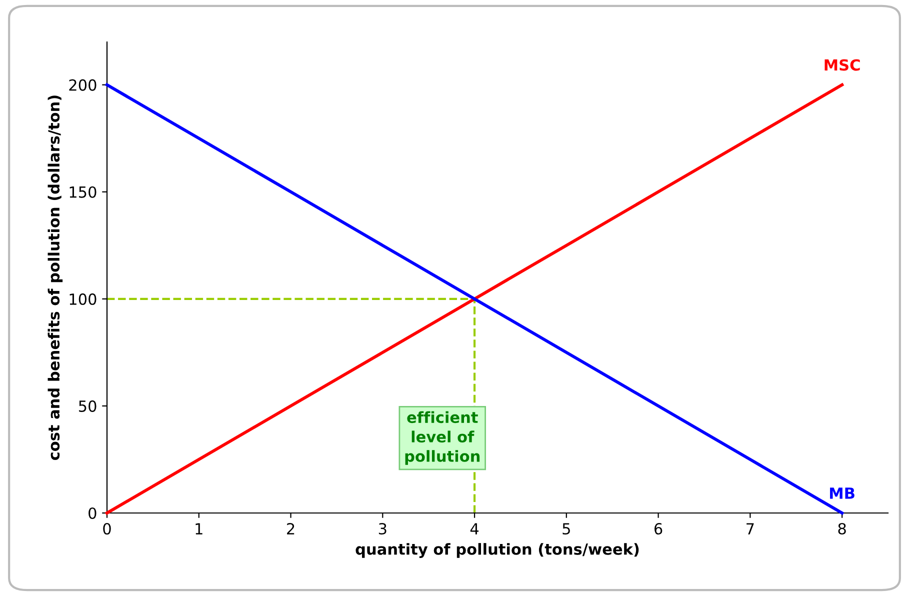 Image resolution: width=909 pixels, height=596 pixels. I want to click on x-tick-label: 0, so click(107, 528).